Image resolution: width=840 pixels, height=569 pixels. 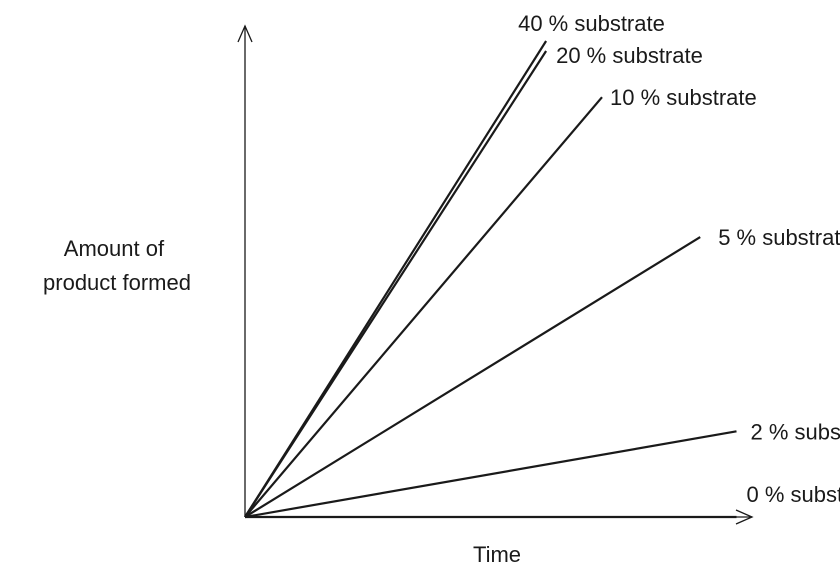 What do you see at coordinates (117, 282) in the screenshot?
I see `y-axis-title-line-2: product formed` at bounding box center [117, 282].